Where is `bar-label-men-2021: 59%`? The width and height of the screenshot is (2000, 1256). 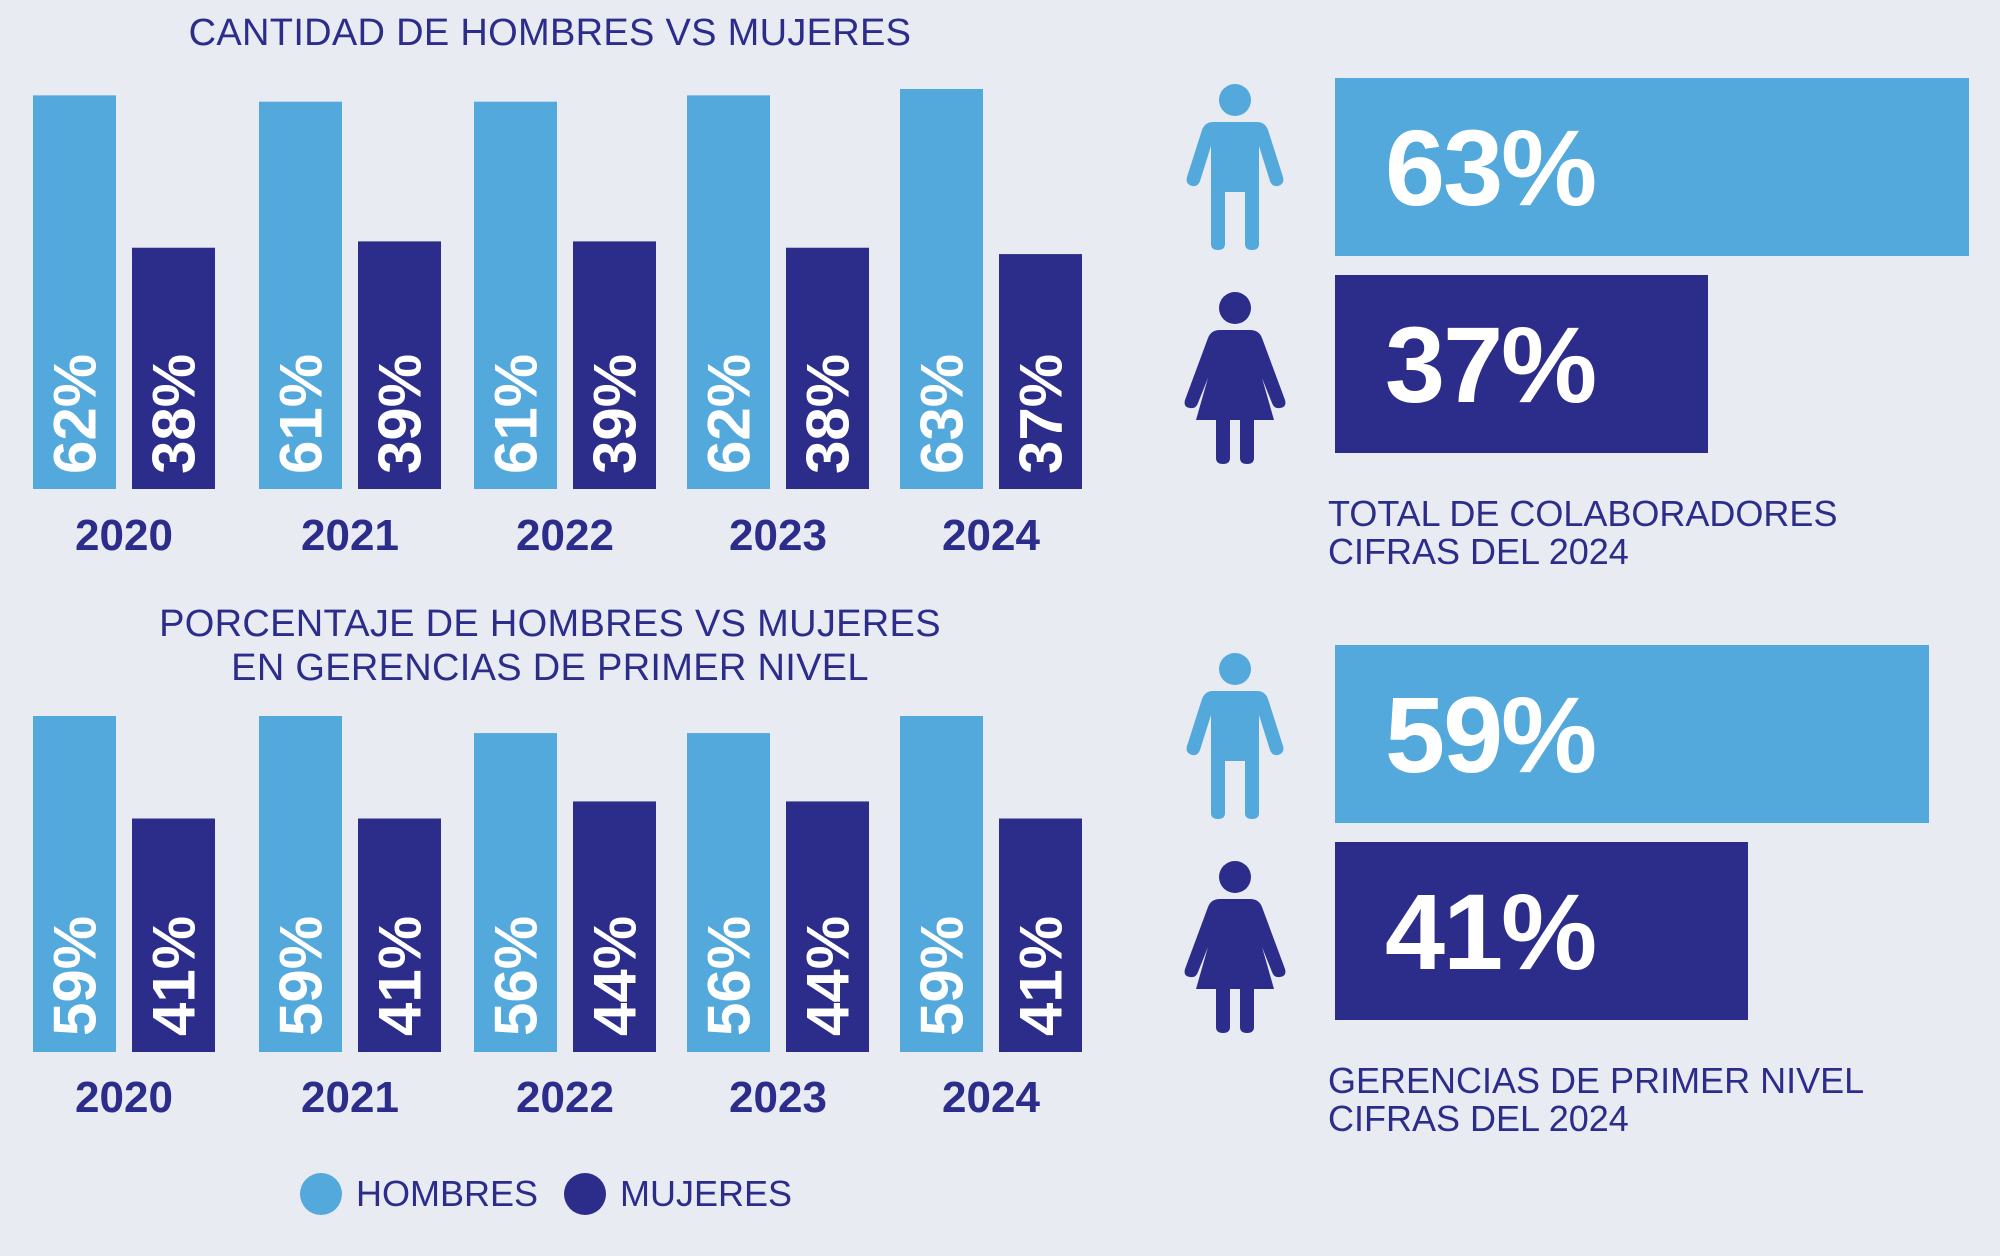 bar-label-men-2021: 59% is located at coordinates (301, 976).